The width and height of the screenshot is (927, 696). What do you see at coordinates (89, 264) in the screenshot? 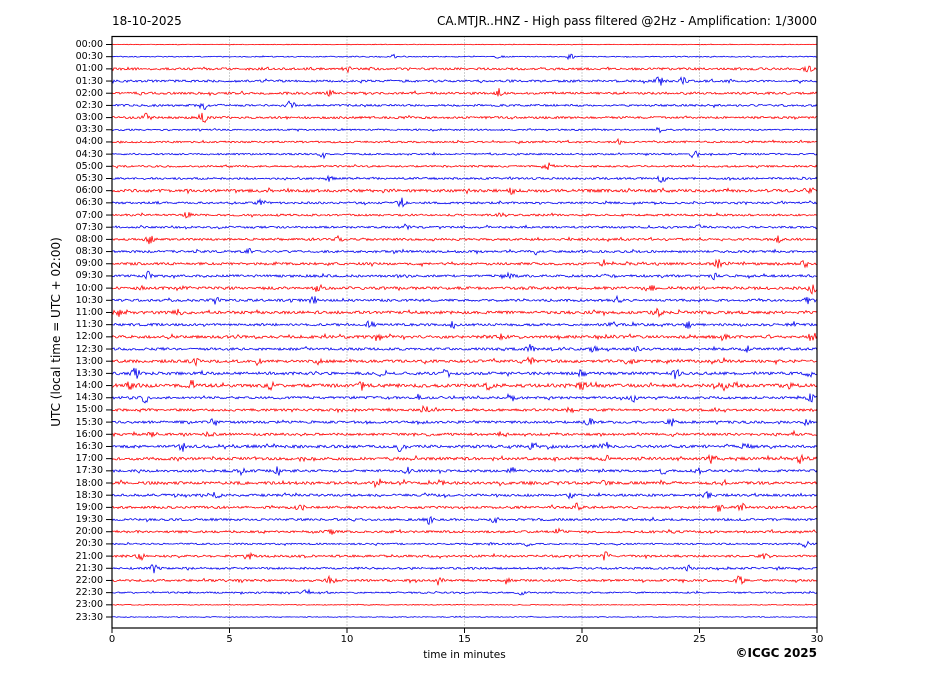
I see `row-time-label: 09:00` at bounding box center [89, 264].